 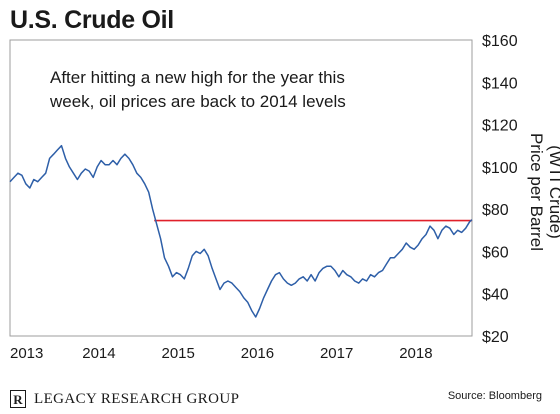 What do you see at coordinates (257, 353) in the screenshot?
I see `x-tick-label: 2016` at bounding box center [257, 353].